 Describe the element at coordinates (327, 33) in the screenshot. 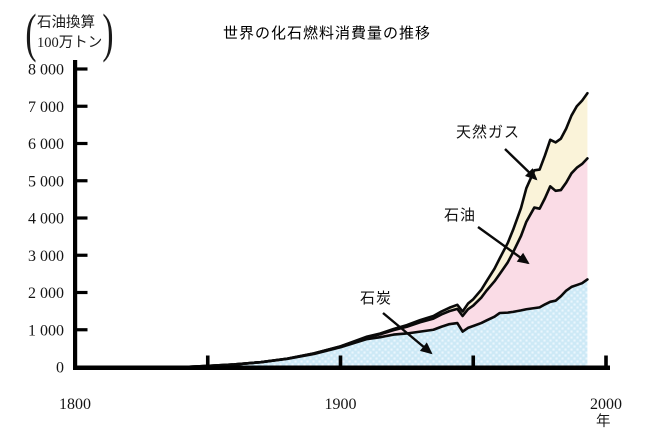

I see `chart-title: 世界の化石燃料消費量の推移` at that location.